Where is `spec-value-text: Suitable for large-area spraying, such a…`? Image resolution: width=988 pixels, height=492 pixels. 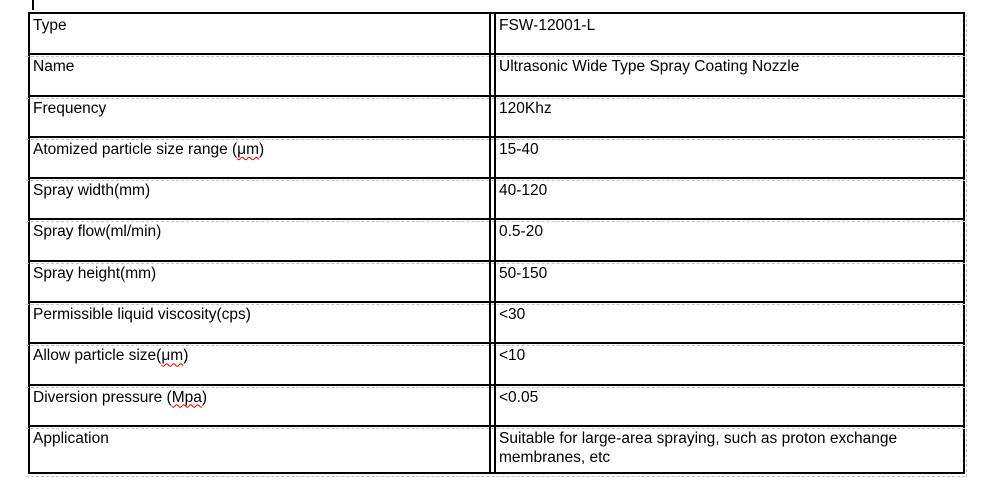
spec-value-text: Suitable for large-area spraying, such a… is located at coordinates (698, 448).